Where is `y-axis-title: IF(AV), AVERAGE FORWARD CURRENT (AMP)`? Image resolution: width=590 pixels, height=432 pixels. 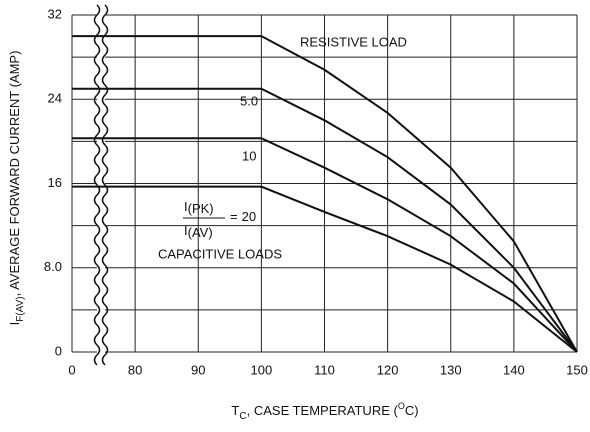 y-axis-title: IF(AV), AVERAGE FORWARD CURRENT (AMP) is located at coordinates (16, 188).